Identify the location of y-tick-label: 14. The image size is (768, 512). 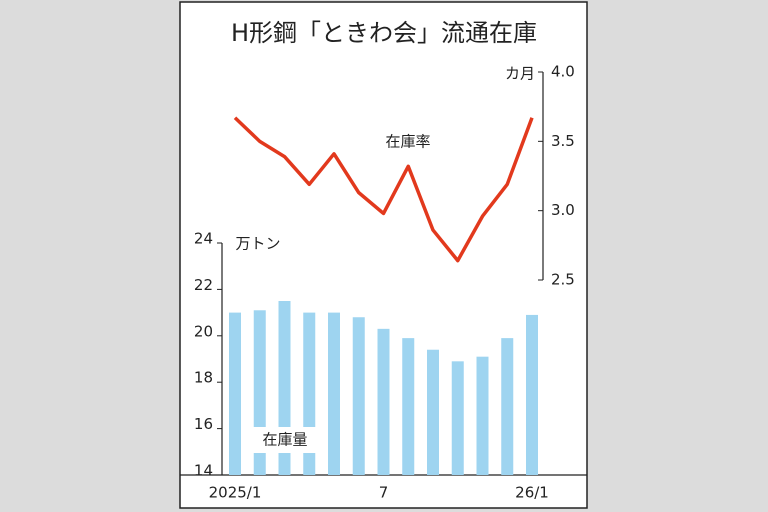
(203, 471).